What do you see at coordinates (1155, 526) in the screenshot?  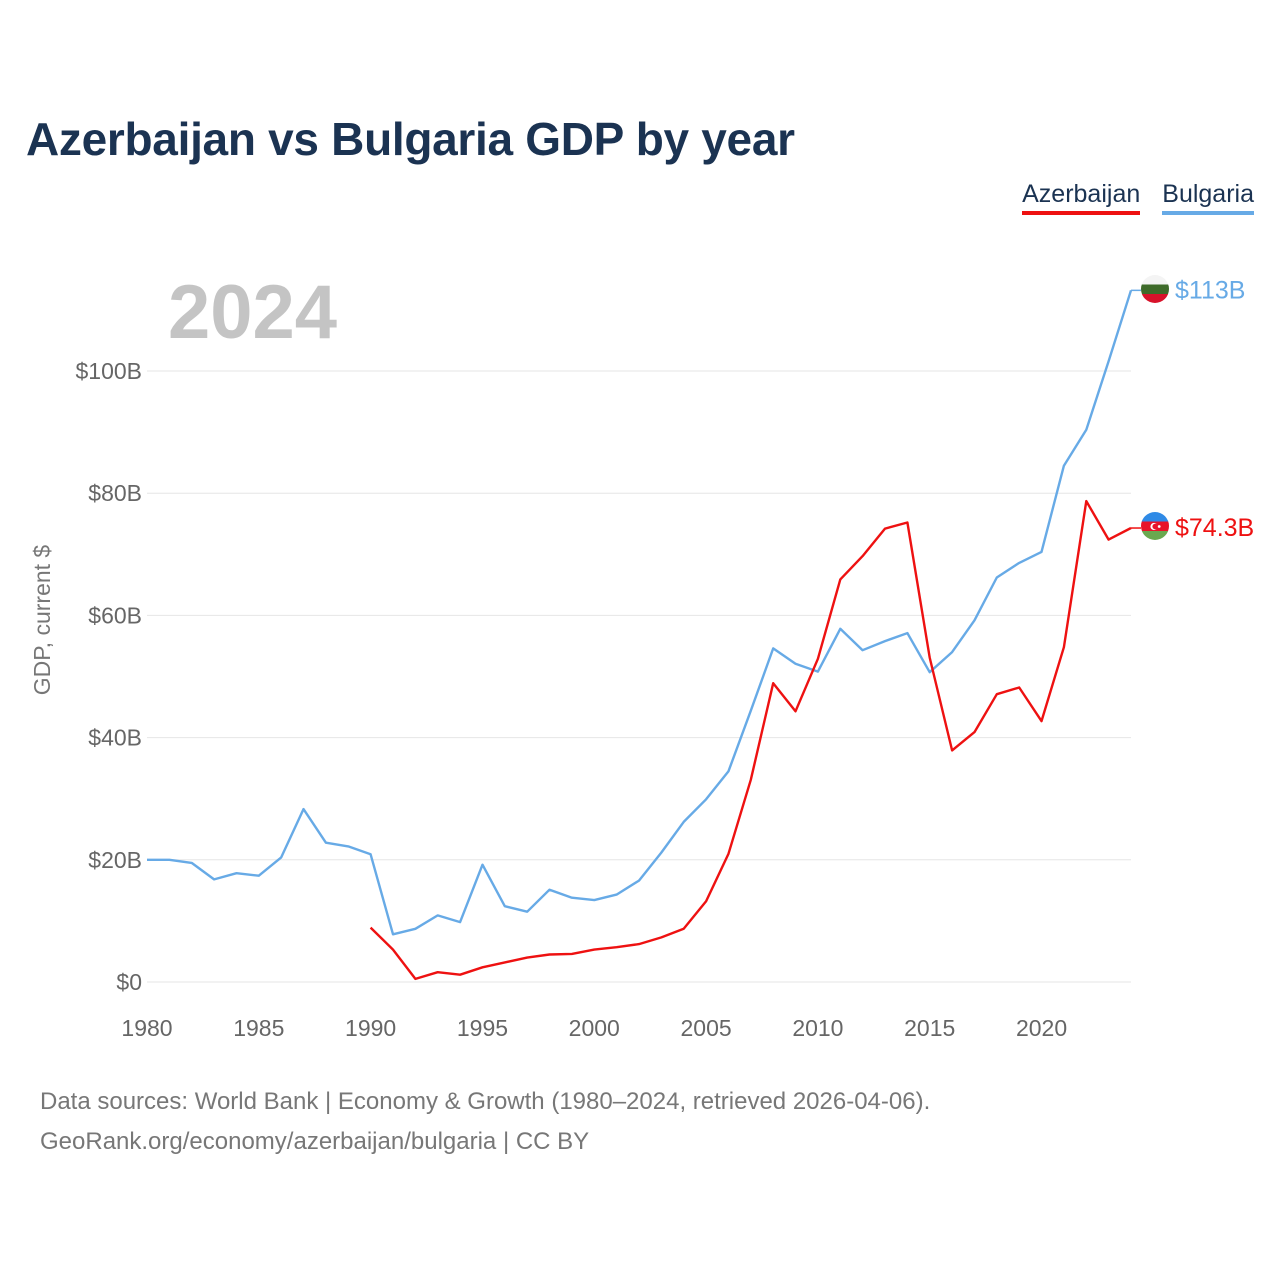 I see `azerbaijan-flag-icon` at bounding box center [1155, 526].